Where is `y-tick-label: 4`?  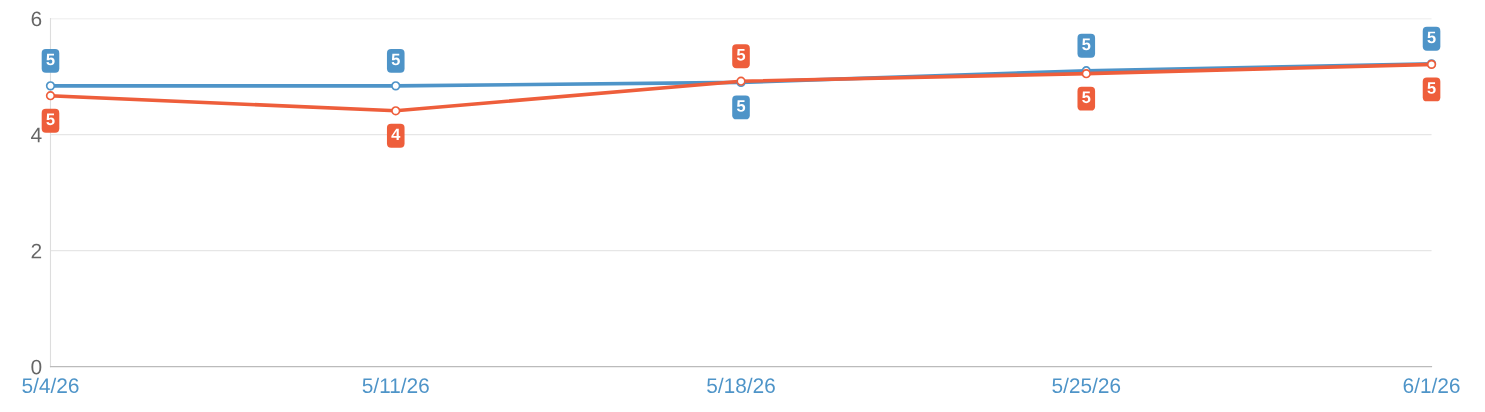
y-tick-label: 4 is located at coordinates (36, 135).